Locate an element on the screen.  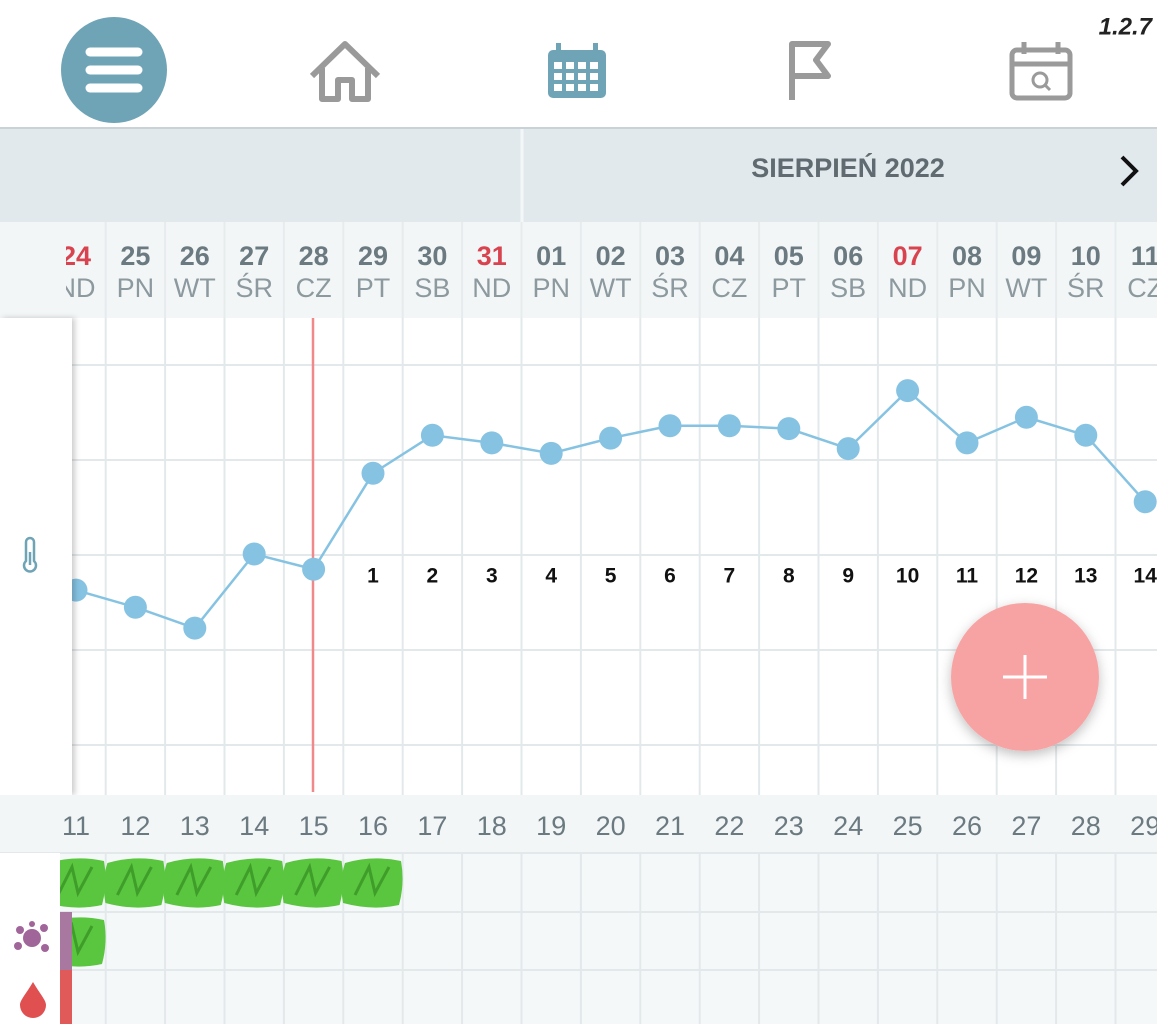
next-month is located at coordinates (1129, 171).